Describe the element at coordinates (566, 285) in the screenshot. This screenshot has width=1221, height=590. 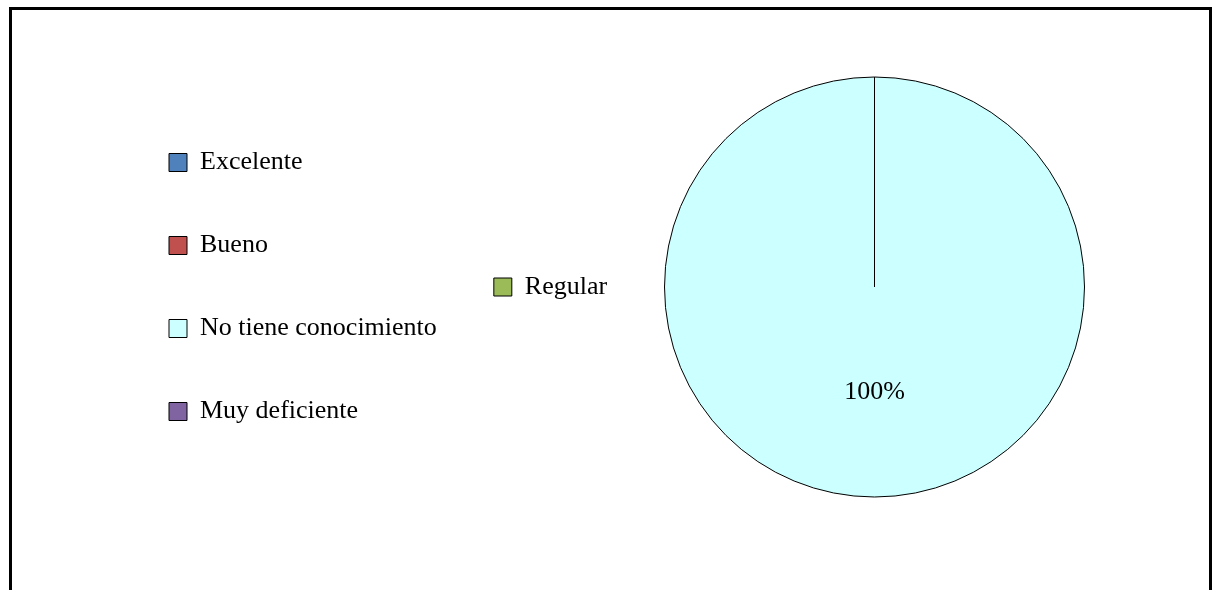
I see `legend-label: Regular` at that location.